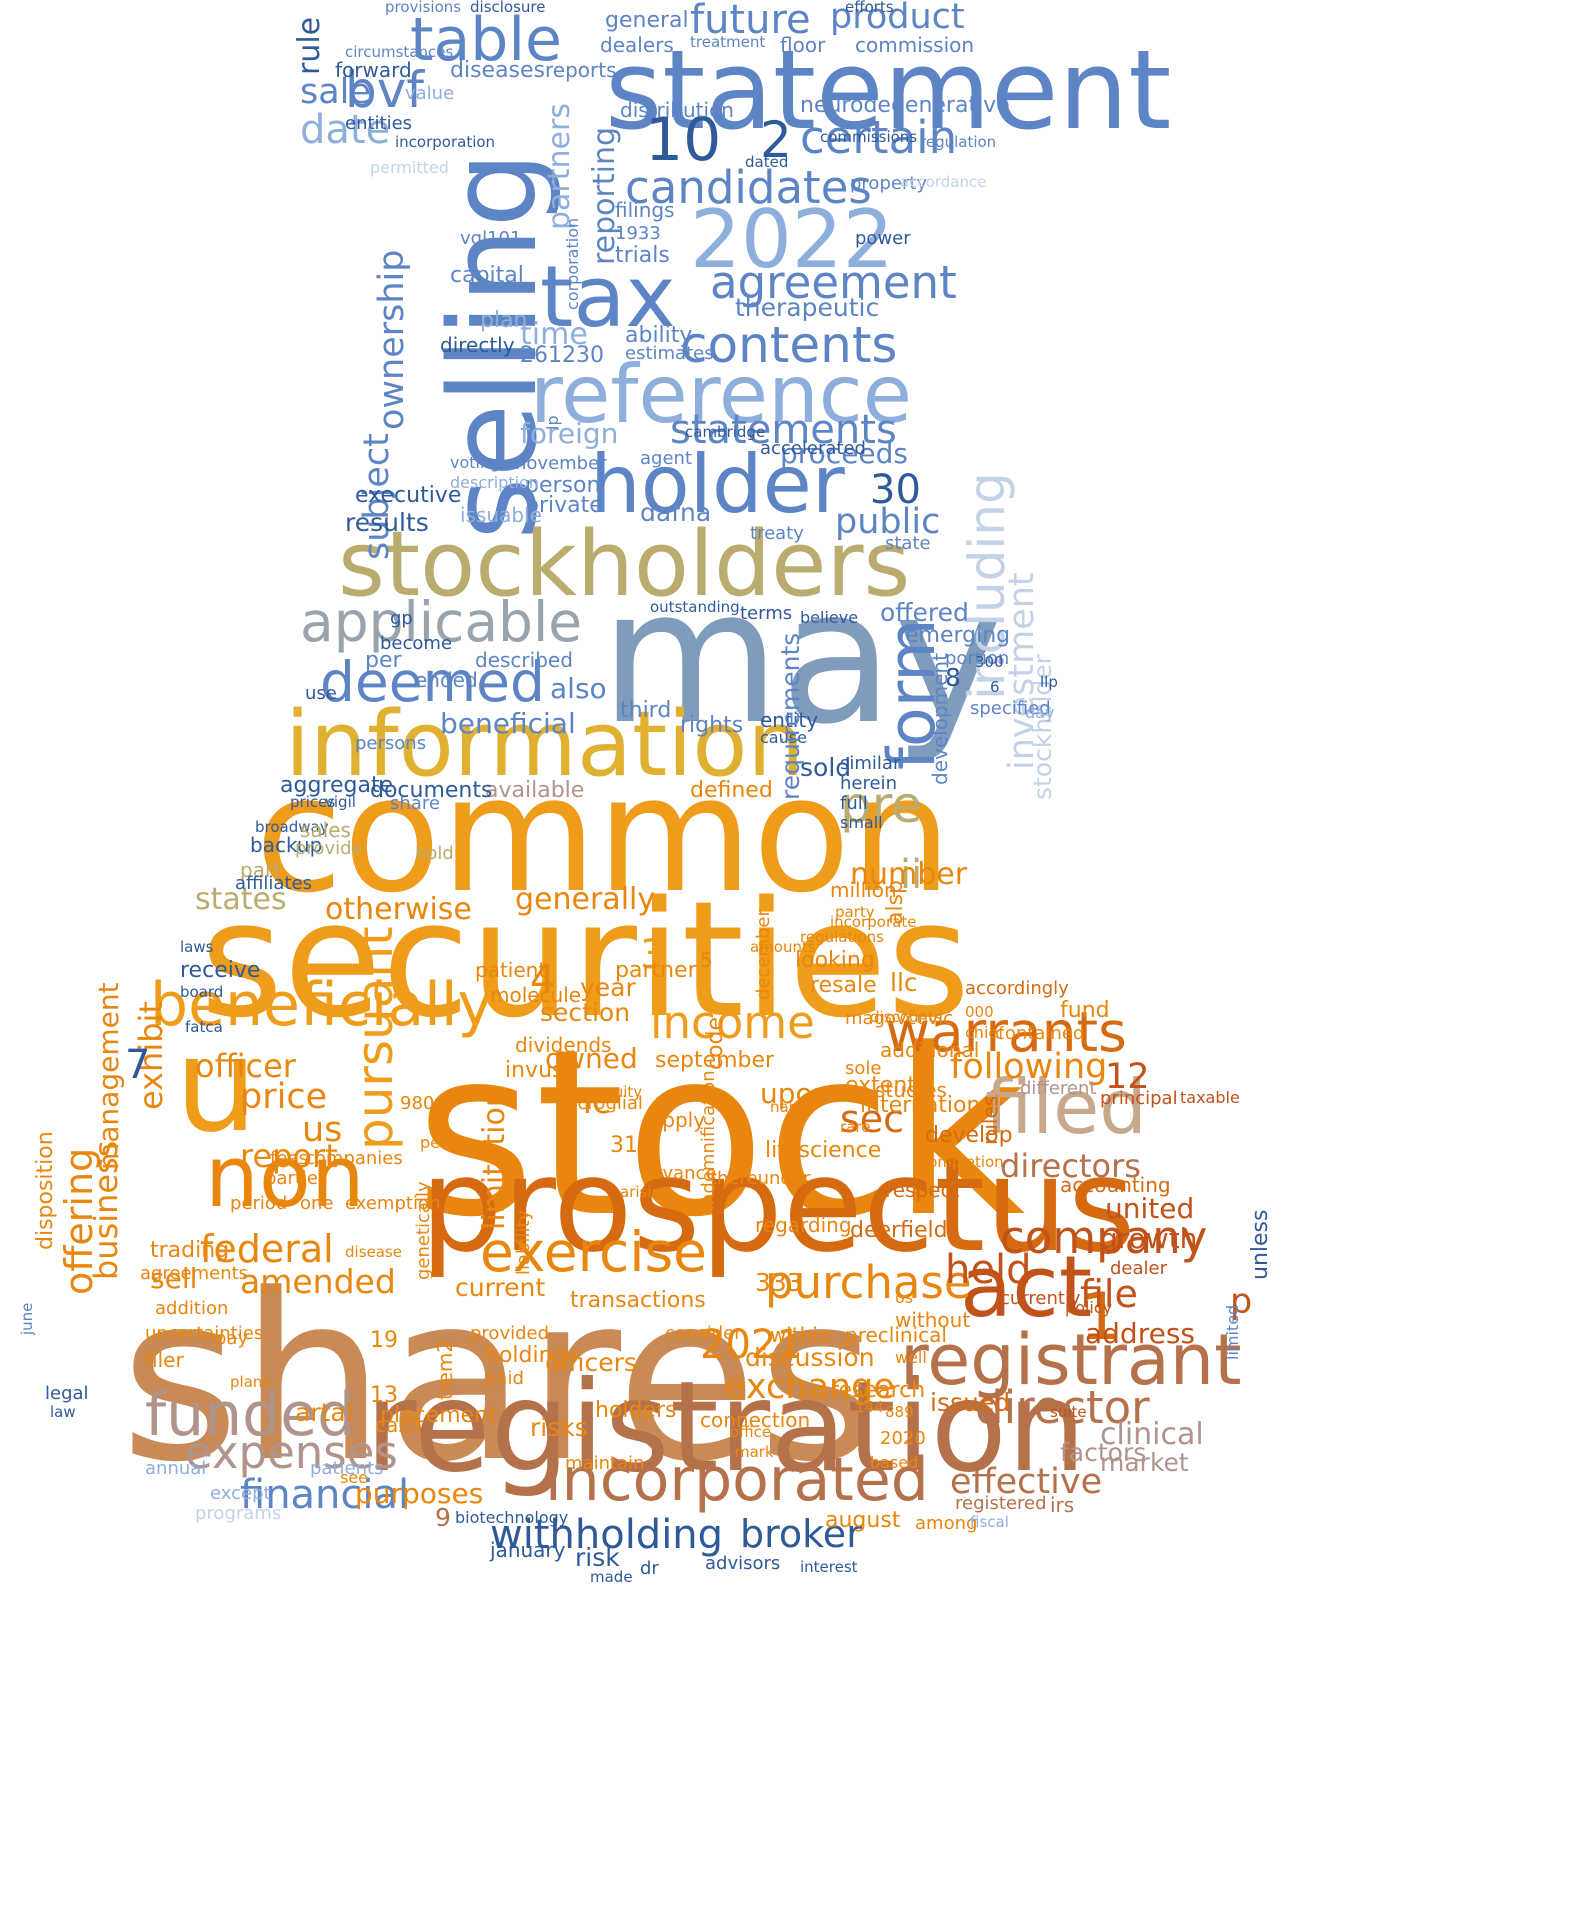 The width and height of the screenshot is (1581, 1920). What do you see at coordinates (391, 743) in the screenshot?
I see `cloud-word: persons` at bounding box center [391, 743].